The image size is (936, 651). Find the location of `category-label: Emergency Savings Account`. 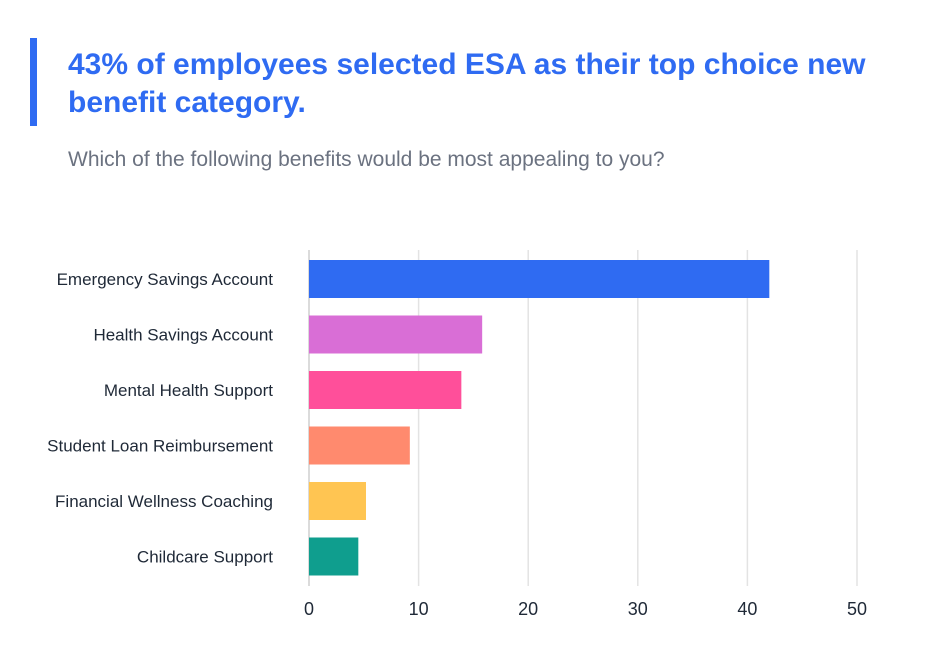

category-label: Emergency Savings Account is located at coordinates (165, 279).